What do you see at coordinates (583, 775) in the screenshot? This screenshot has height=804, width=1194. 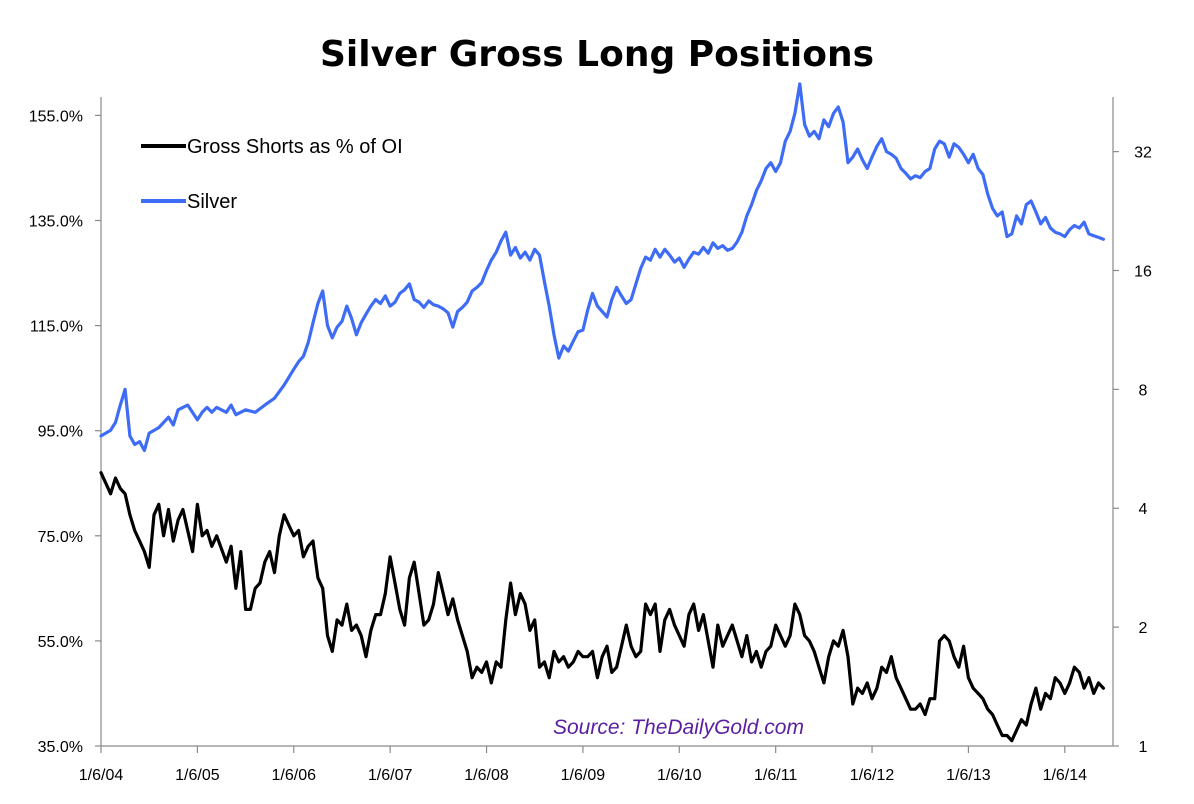 I see `x-axis-tick-label: 1/6/09` at bounding box center [583, 775].